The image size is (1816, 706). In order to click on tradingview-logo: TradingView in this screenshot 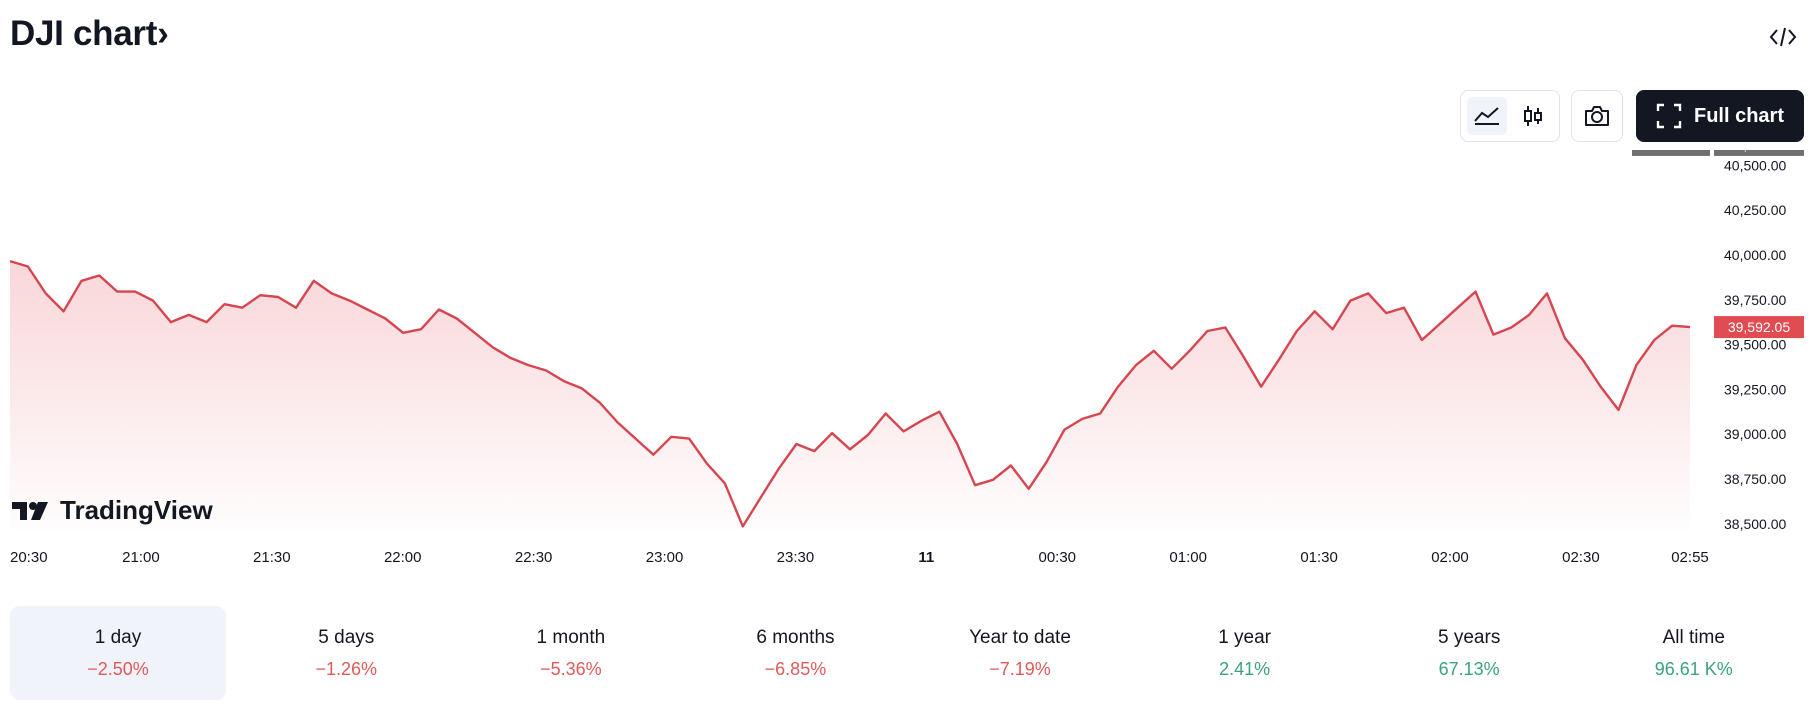, I will do `click(112, 510)`.